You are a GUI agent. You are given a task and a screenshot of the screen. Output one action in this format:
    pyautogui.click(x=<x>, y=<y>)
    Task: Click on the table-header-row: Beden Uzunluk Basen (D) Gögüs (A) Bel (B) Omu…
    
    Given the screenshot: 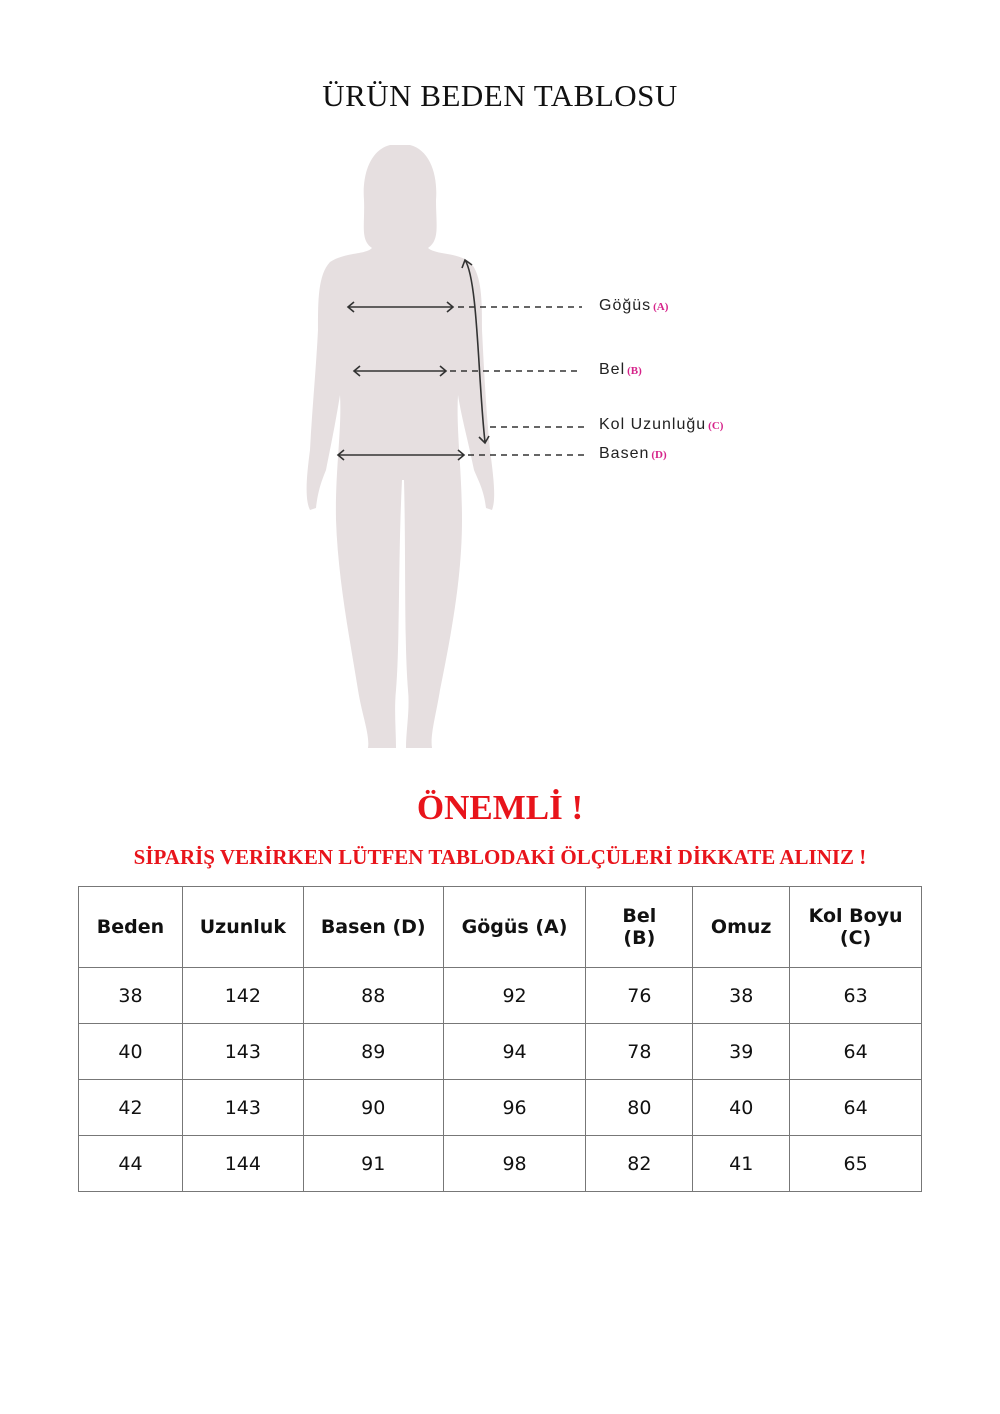 What is the action you would take?
    pyautogui.click(x=500, y=927)
    